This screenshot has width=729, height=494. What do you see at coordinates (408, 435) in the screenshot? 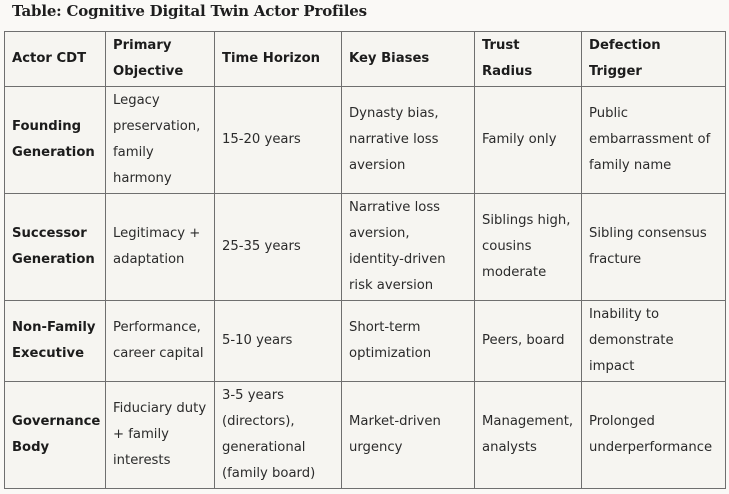
I see `key-biases-cell: Market-driven urgency` at bounding box center [408, 435].